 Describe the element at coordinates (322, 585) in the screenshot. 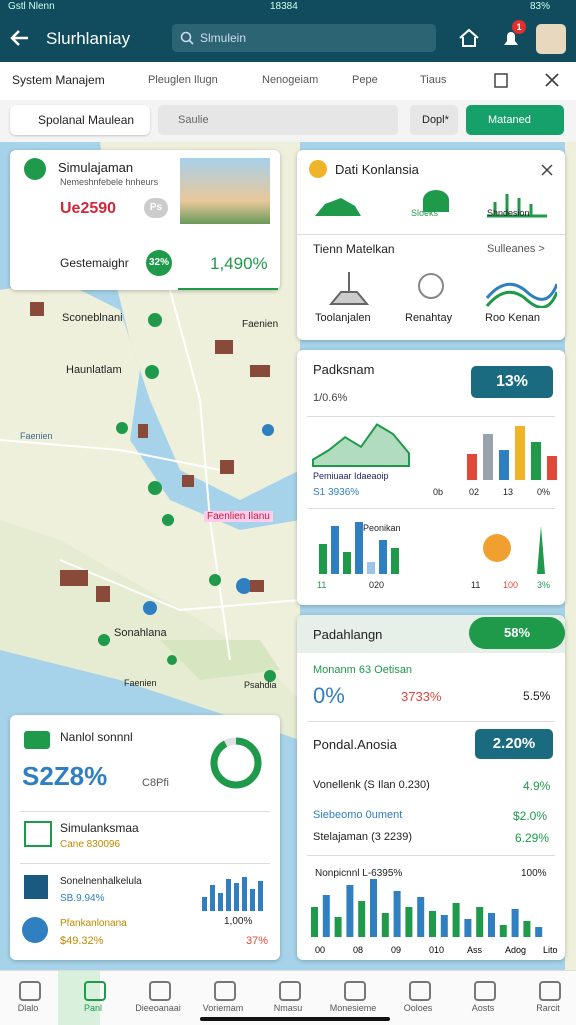

I see `axis-label: 11` at that location.